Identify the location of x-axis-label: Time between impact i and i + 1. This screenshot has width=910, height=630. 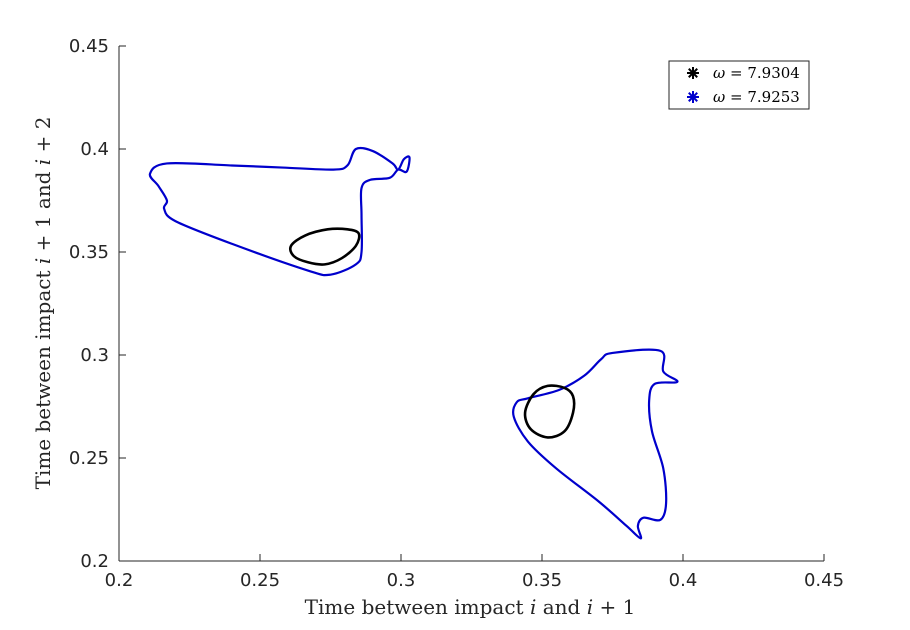
(470, 607).